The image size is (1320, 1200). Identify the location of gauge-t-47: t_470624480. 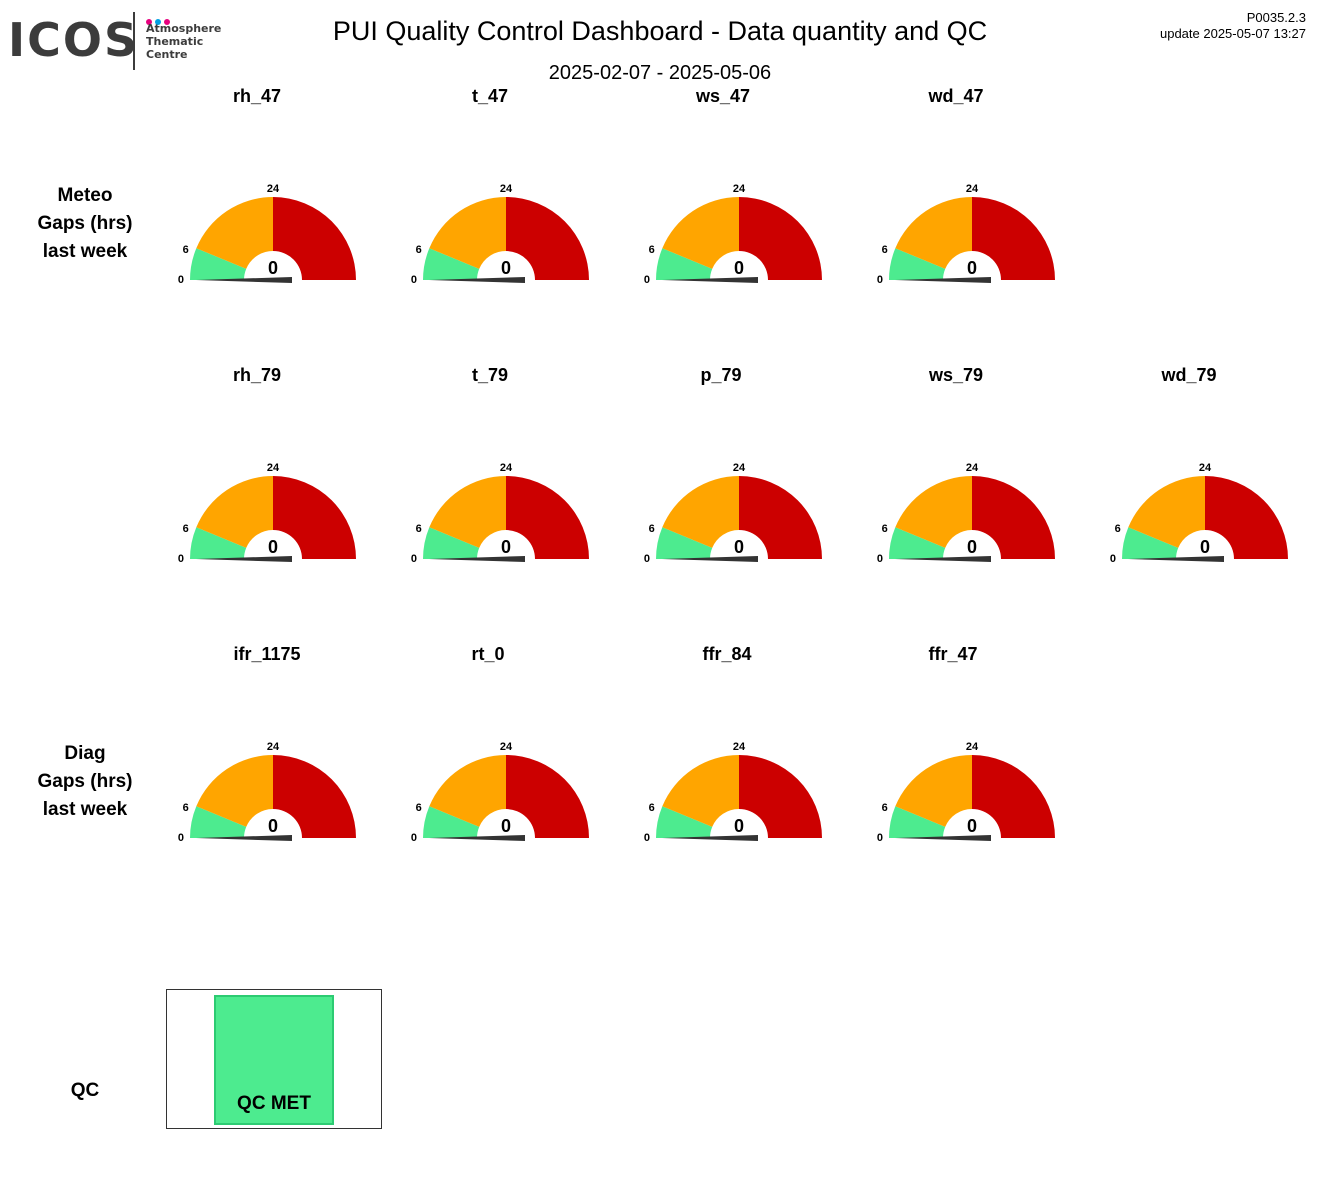
(490, 186).